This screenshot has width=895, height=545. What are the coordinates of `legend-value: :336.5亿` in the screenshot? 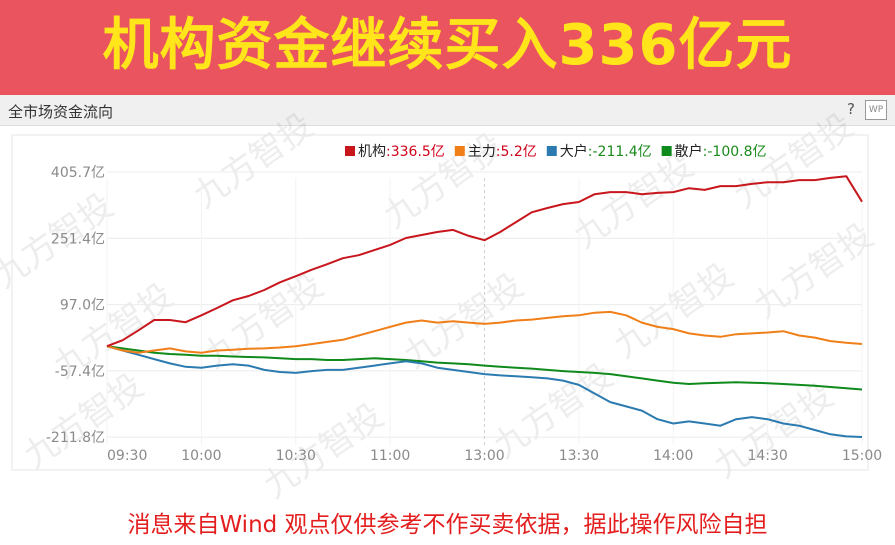 It's located at (415, 152).